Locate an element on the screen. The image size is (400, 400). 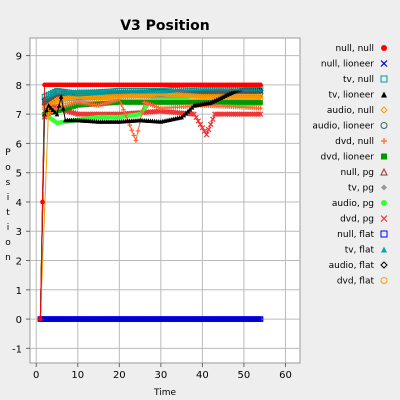
legend-label: audio, flat is located at coordinates (352, 266).